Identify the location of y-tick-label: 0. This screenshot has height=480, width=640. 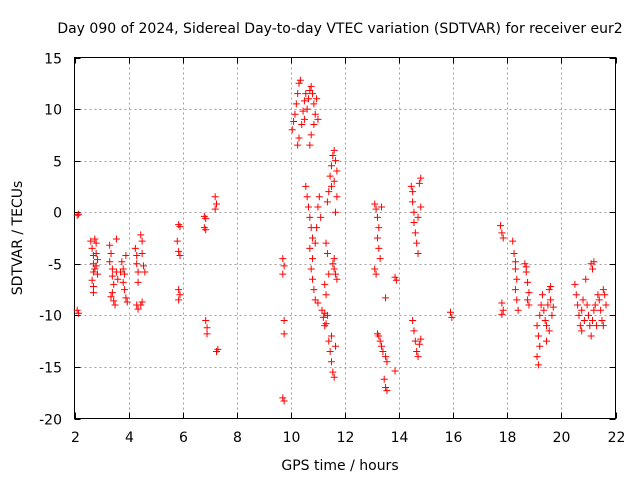
(57, 214).